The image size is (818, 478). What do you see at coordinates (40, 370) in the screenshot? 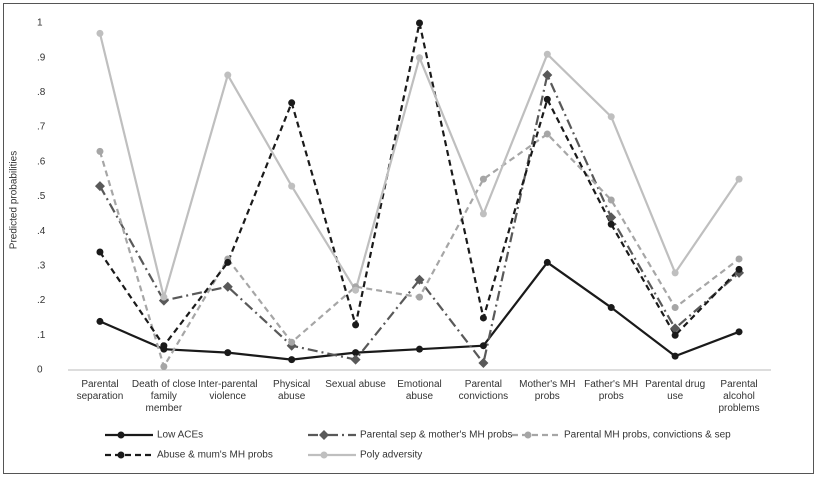
I see `y-tick-label: 0` at bounding box center [40, 370].